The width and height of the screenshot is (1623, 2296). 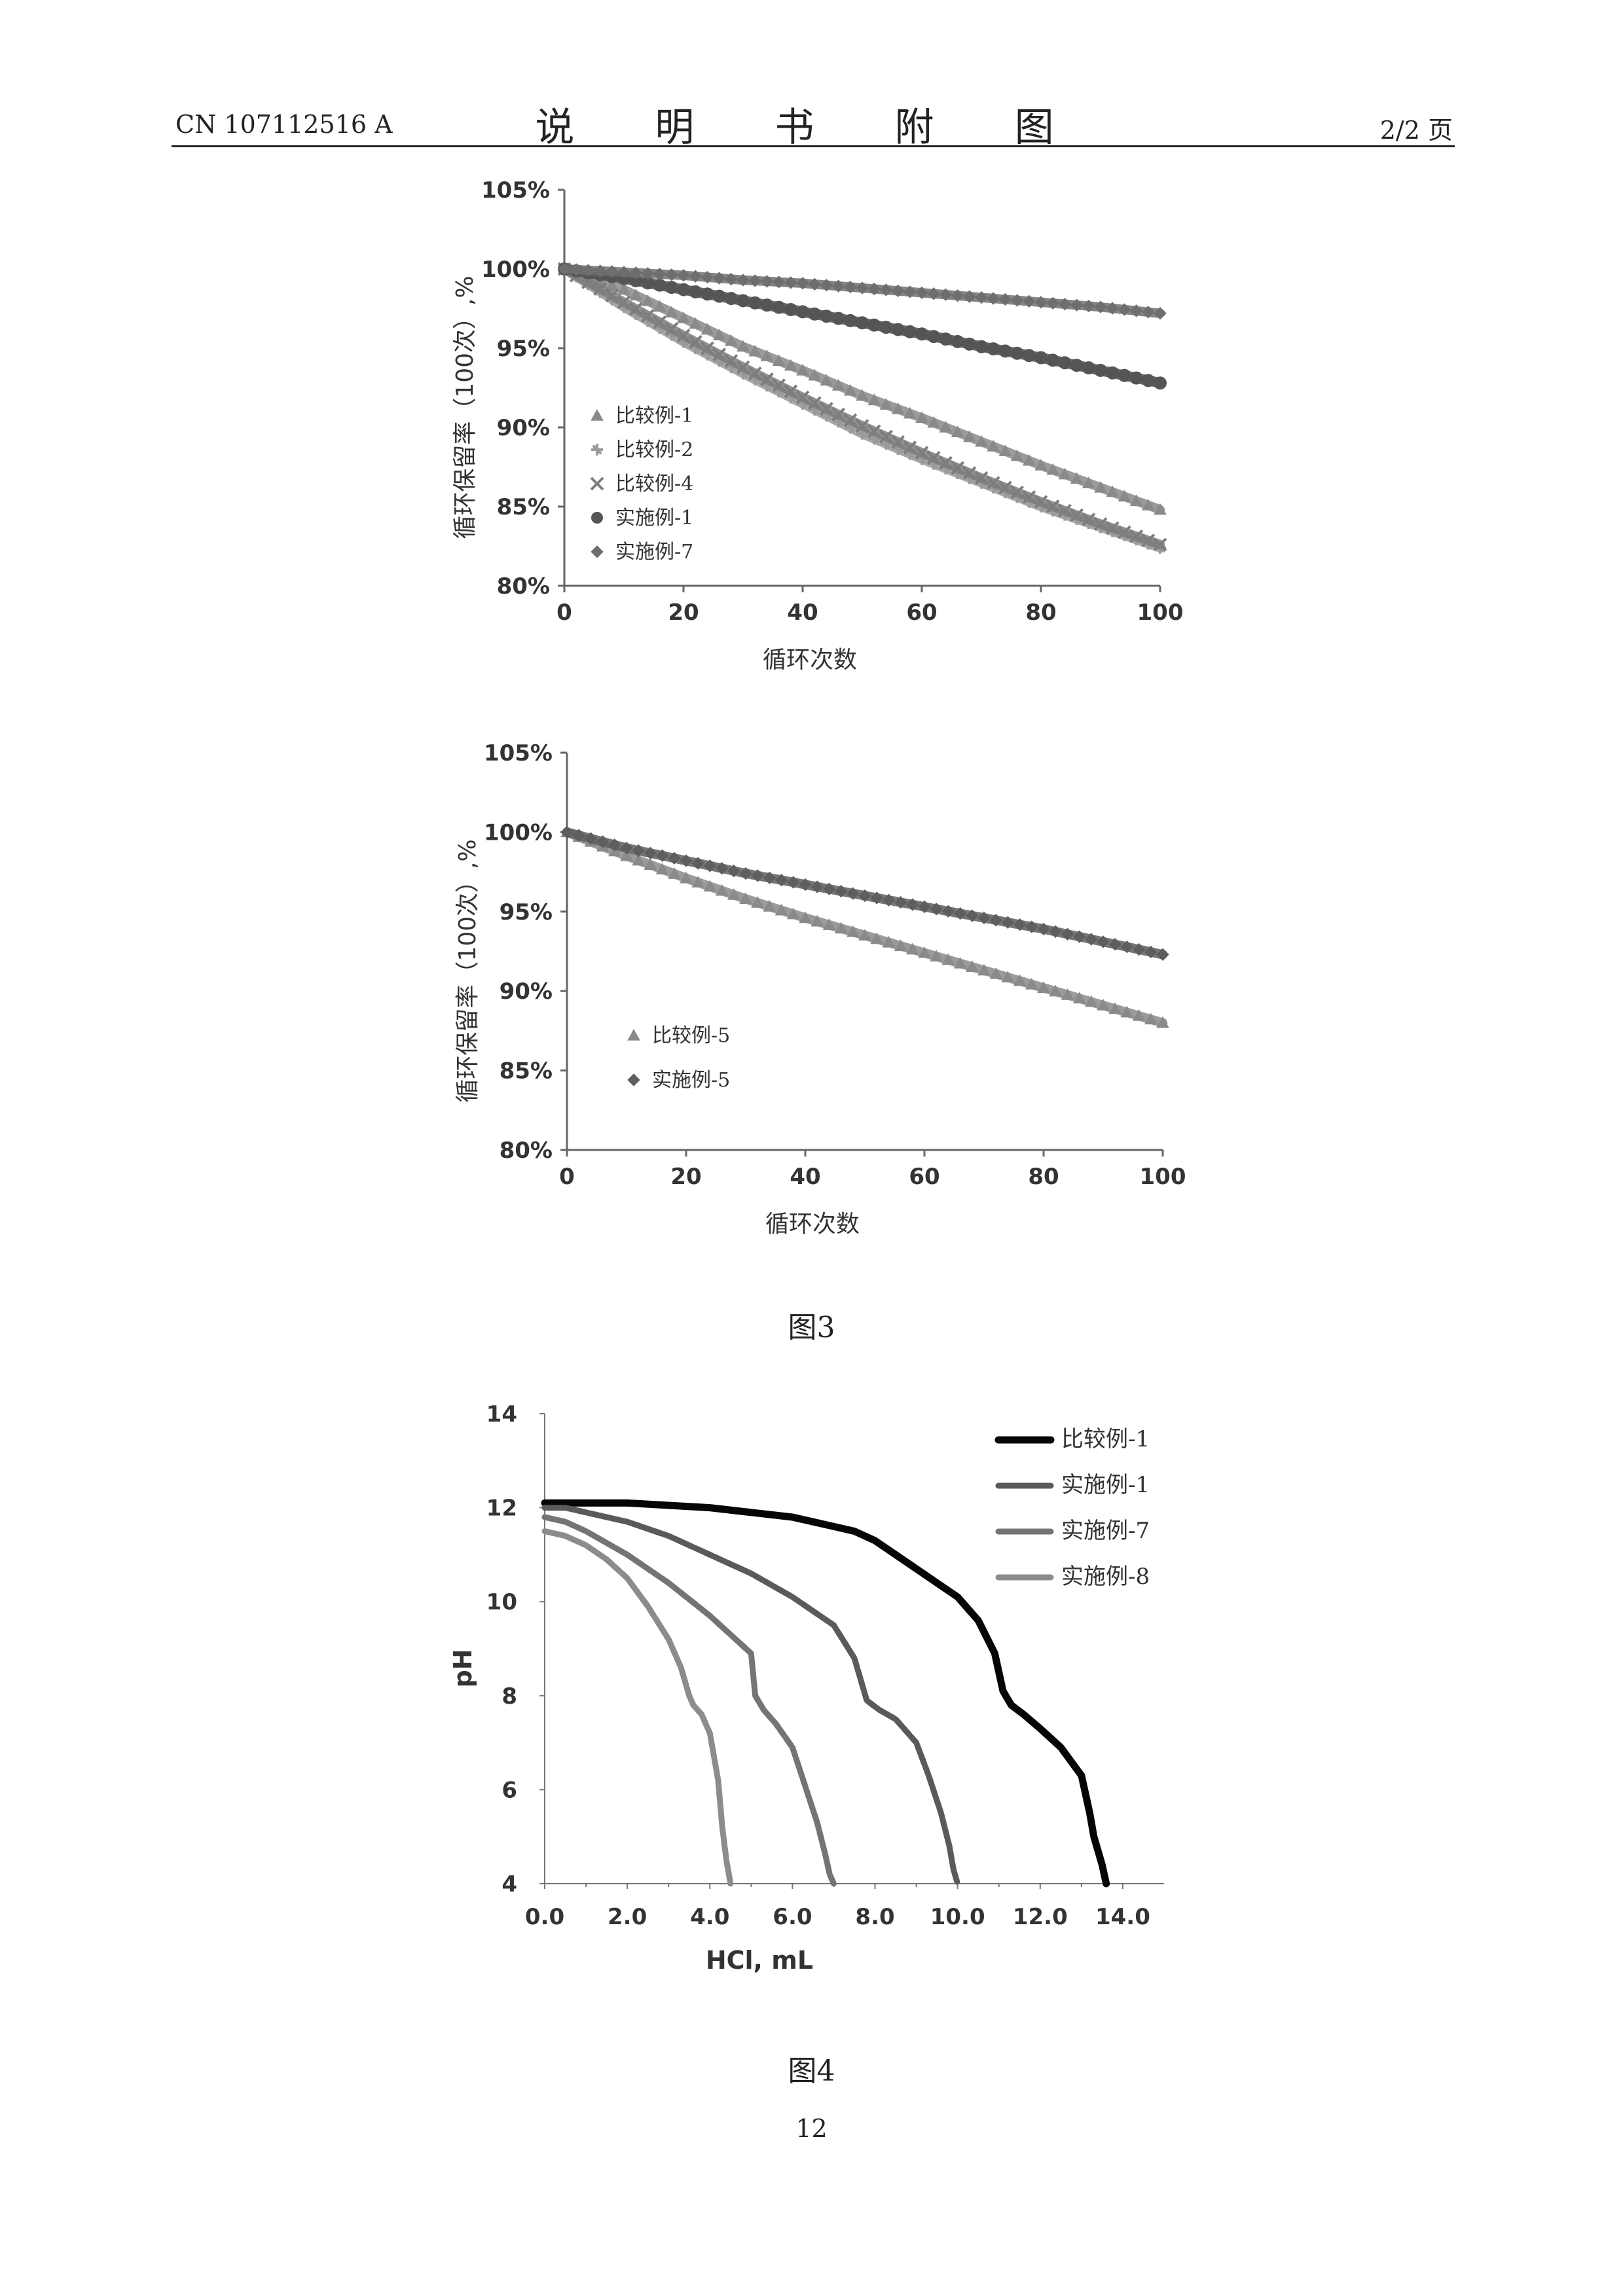 I want to click on fig4-x-tick-label: 10.0, so click(x=957, y=1917).